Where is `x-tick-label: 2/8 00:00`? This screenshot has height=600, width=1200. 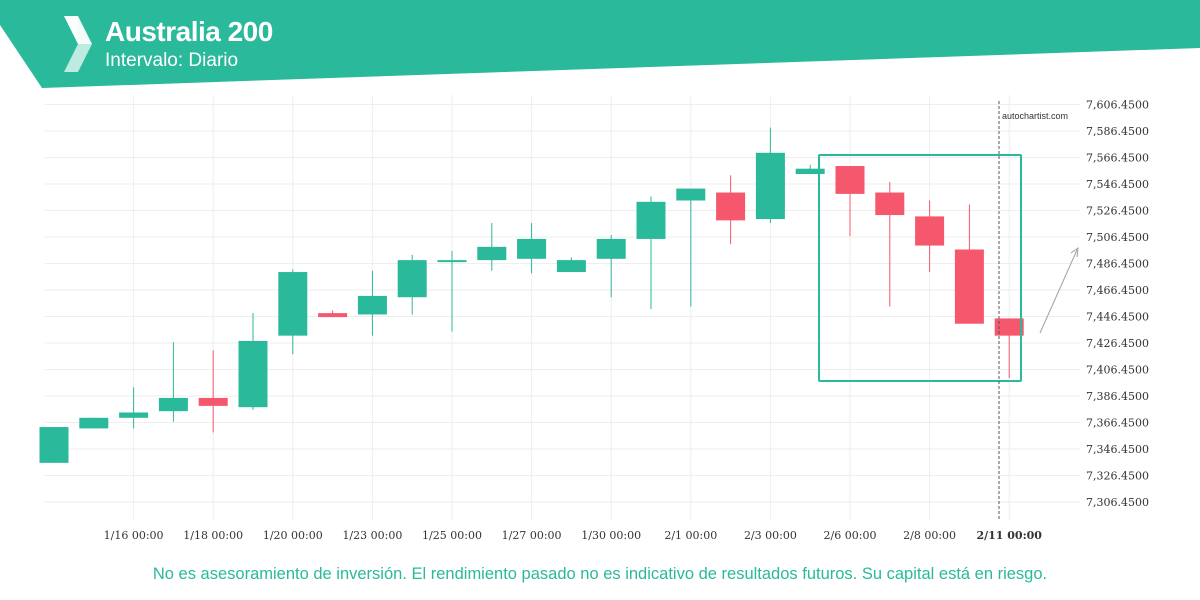 x-tick-label: 2/8 00:00 is located at coordinates (929, 535).